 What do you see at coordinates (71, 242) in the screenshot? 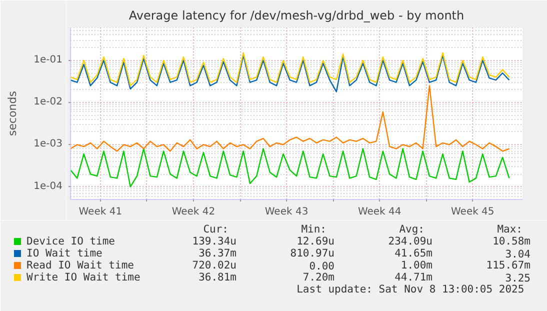
I see `legend-label: Device IO time` at bounding box center [71, 242].